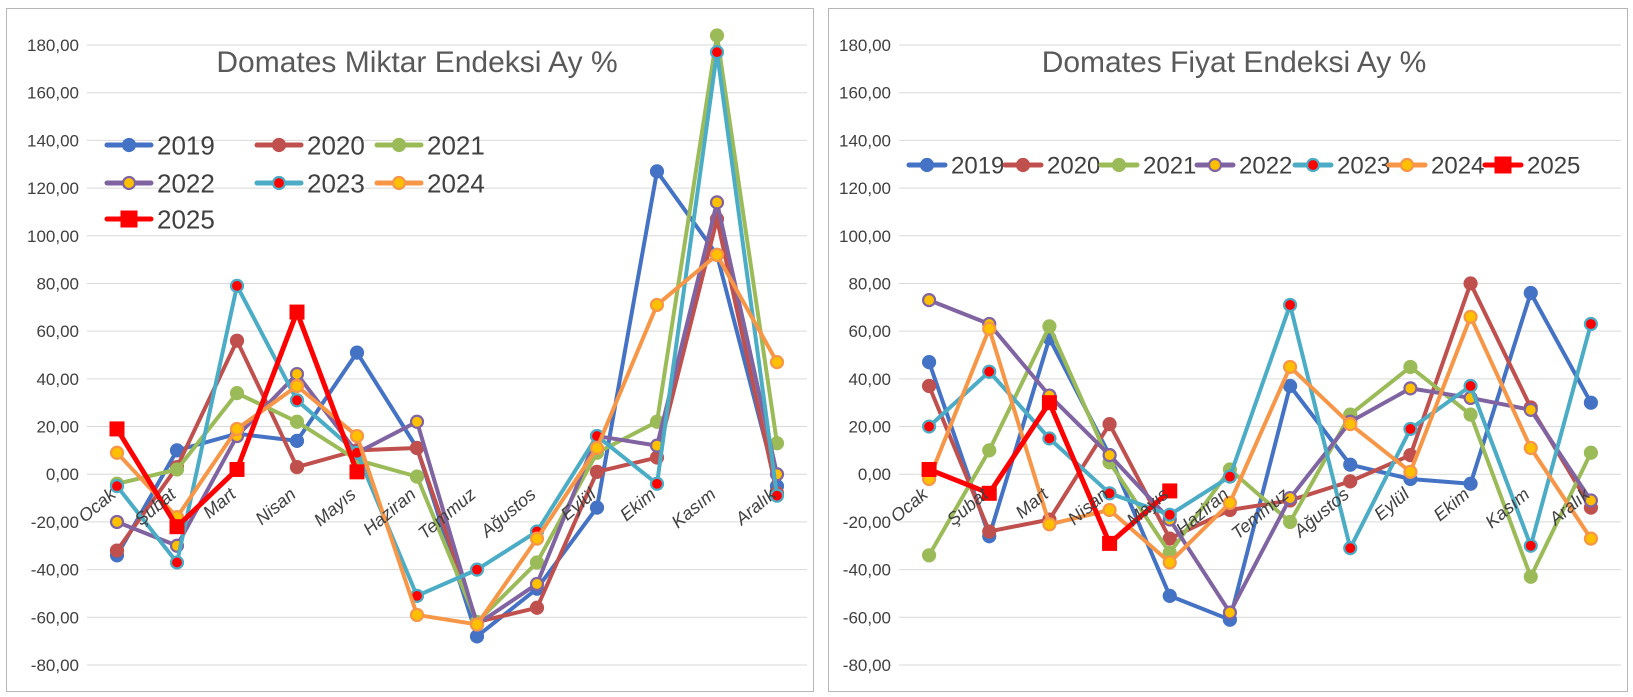 This screenshot has width=1633, height=697. What do you see at coordinates (1260, 451) in the screenshot?
I see `fiyat-series-line-2021` at bounding box center [1260, 451].